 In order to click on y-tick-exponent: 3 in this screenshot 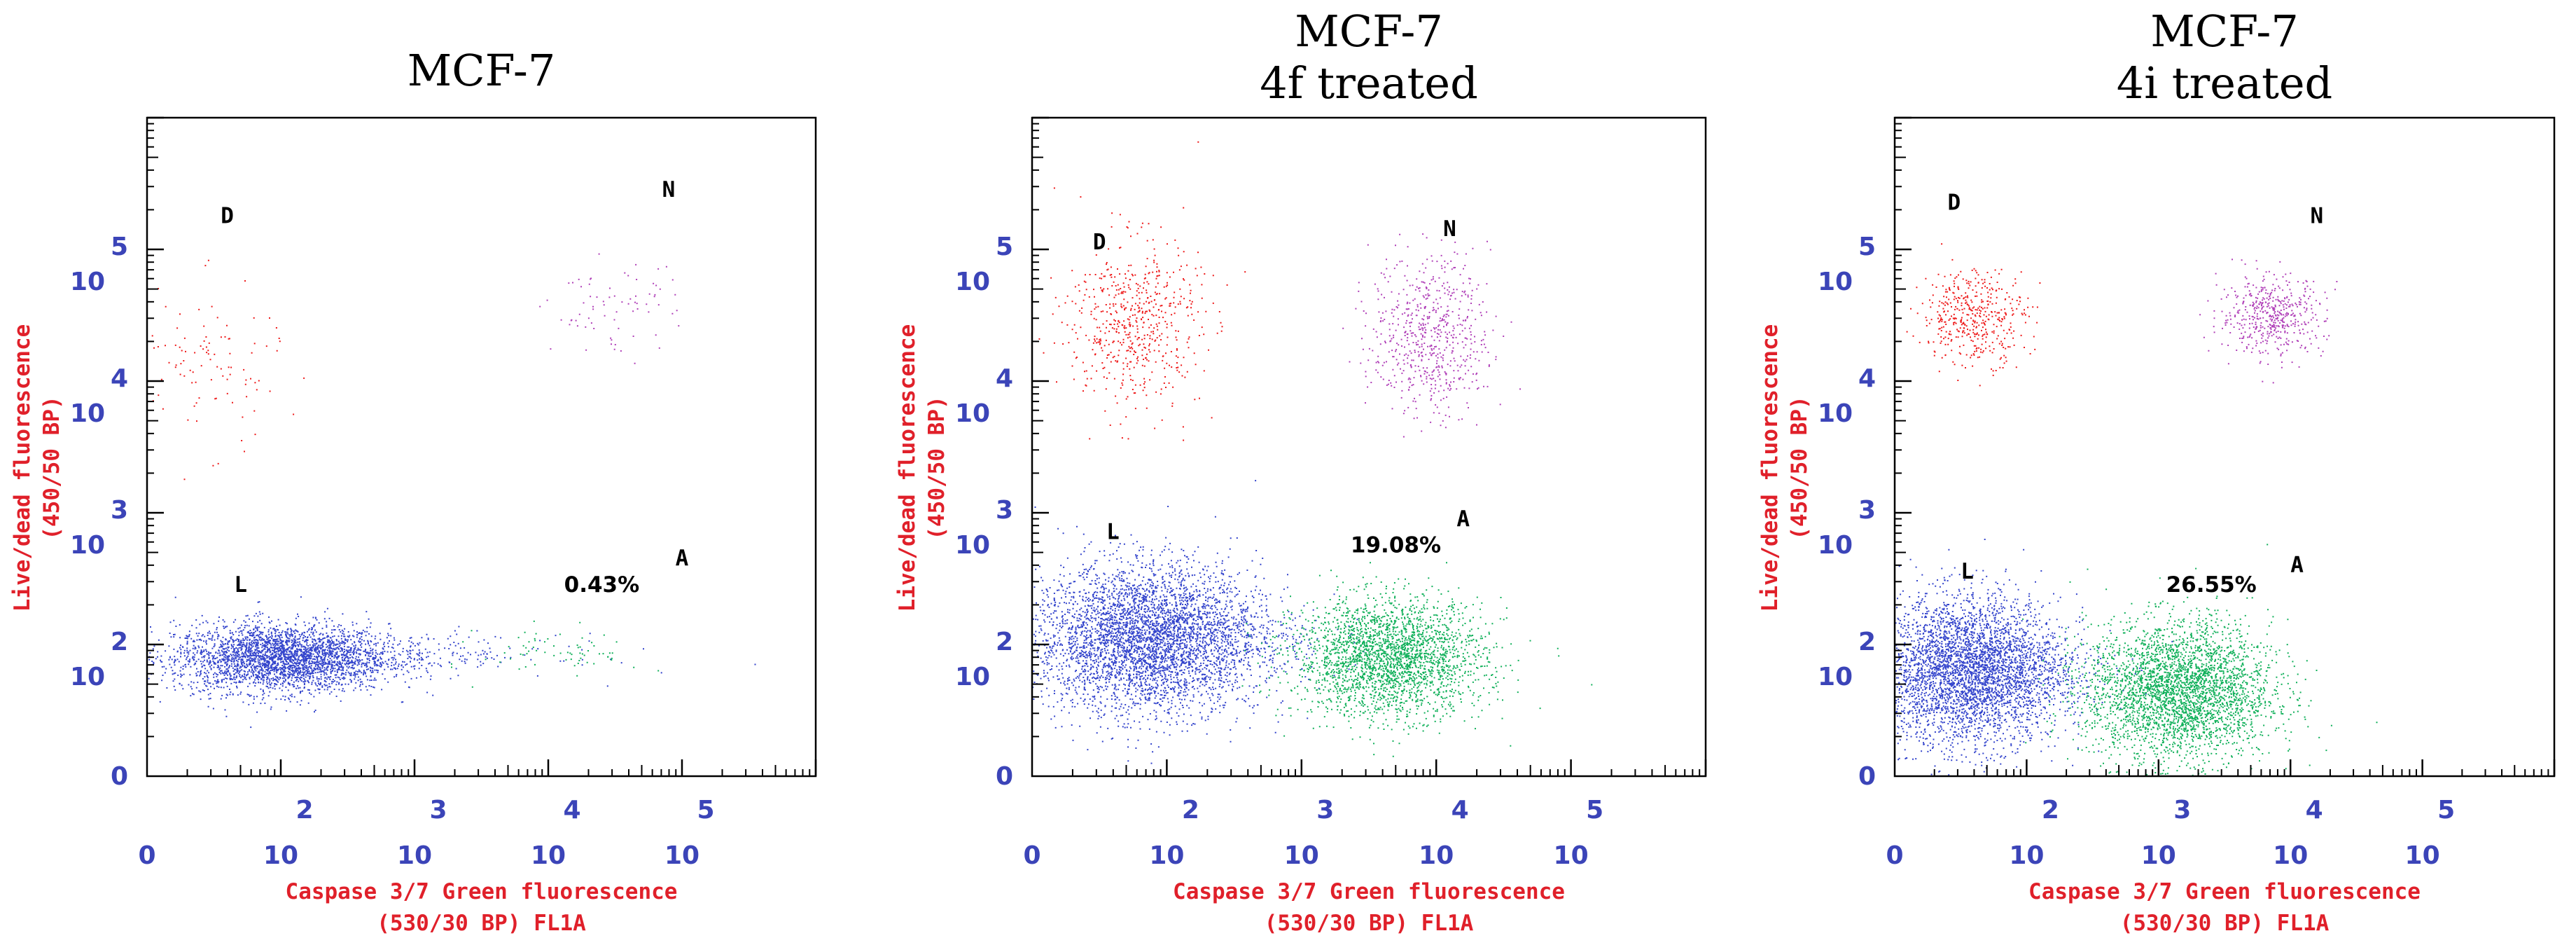, I will do `click(119, 510)`.